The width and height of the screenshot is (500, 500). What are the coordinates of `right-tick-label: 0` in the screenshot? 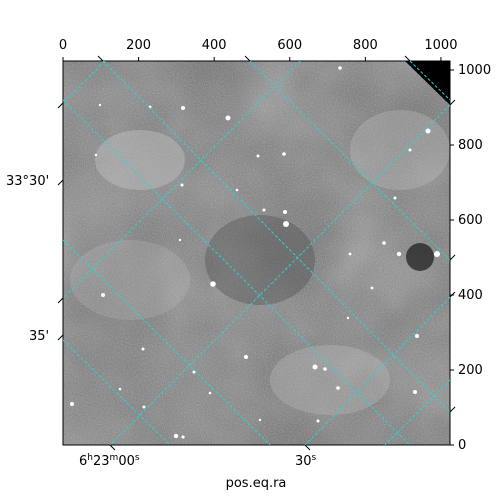 It's located at (462, 445).